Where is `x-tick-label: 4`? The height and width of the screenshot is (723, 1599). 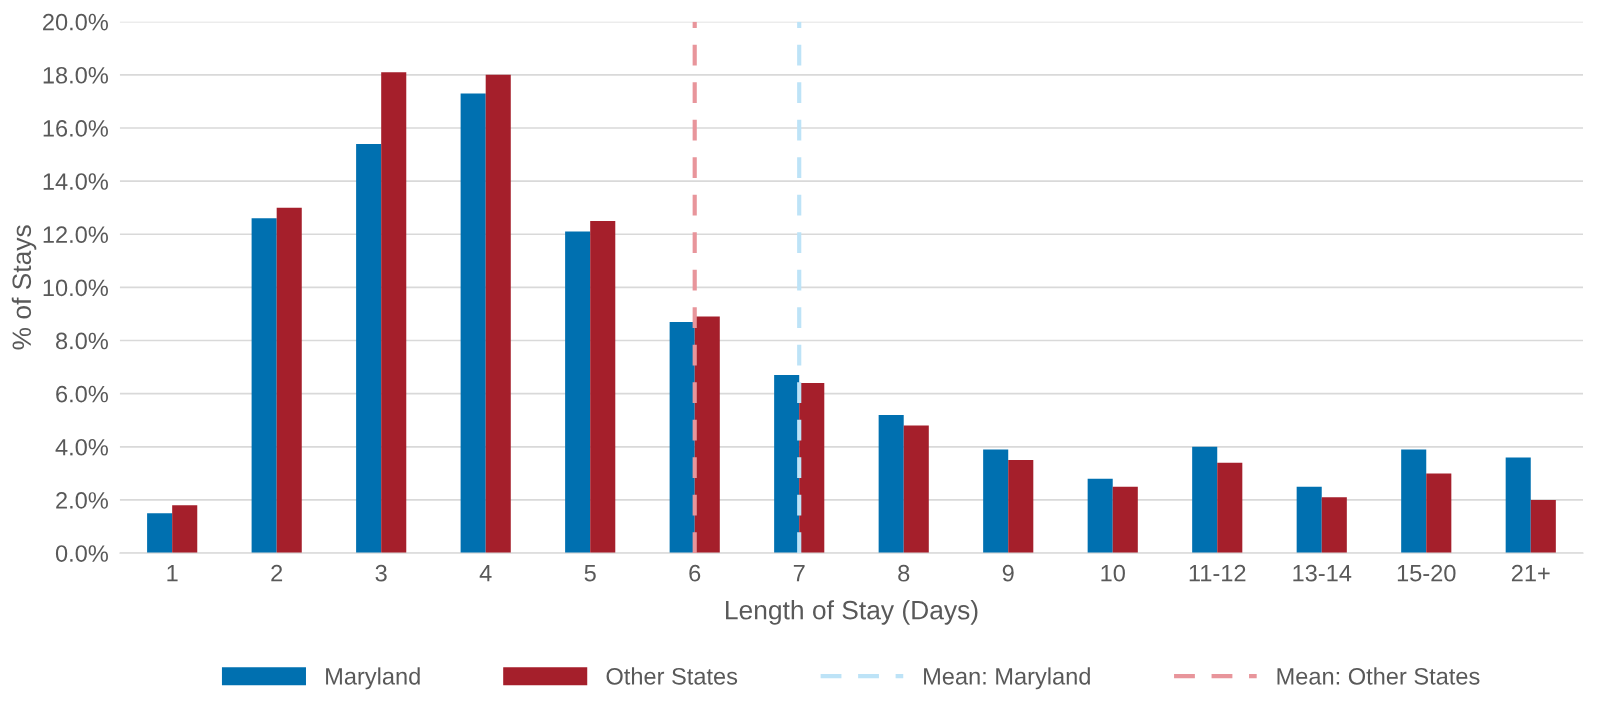
x-tick-label: 4 is located at coordinates (485, 573).